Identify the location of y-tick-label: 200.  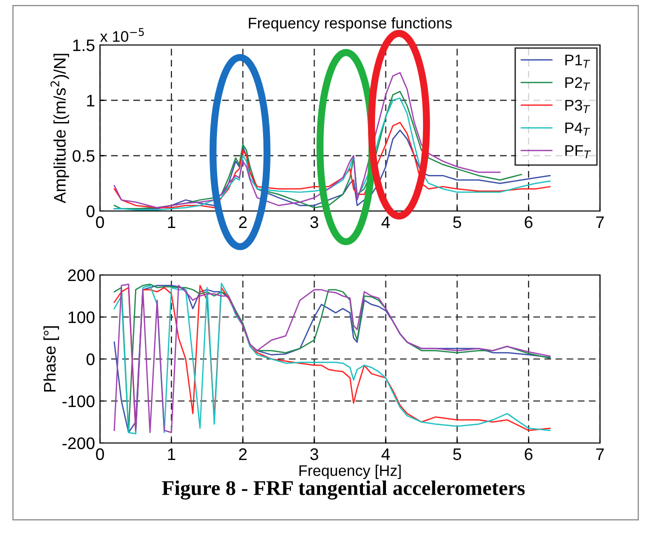
(81, 275).